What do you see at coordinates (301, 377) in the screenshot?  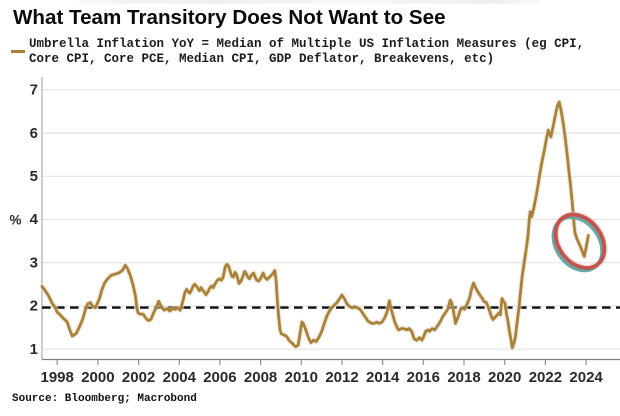 I see `svg-text: 2010` at bounding box center [301, 377].